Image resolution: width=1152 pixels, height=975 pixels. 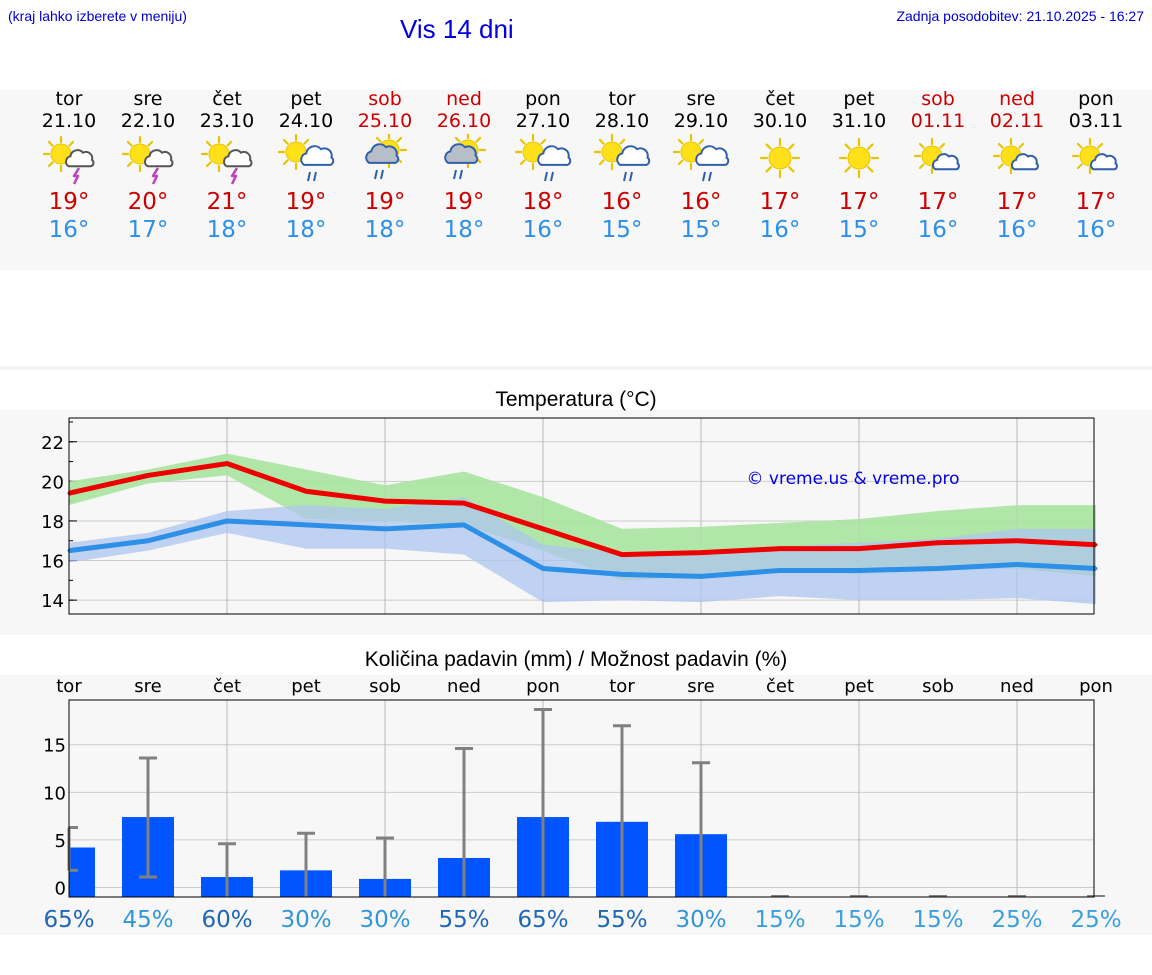 I want to click on day-date: 21.10, so click(x=69, y=121).